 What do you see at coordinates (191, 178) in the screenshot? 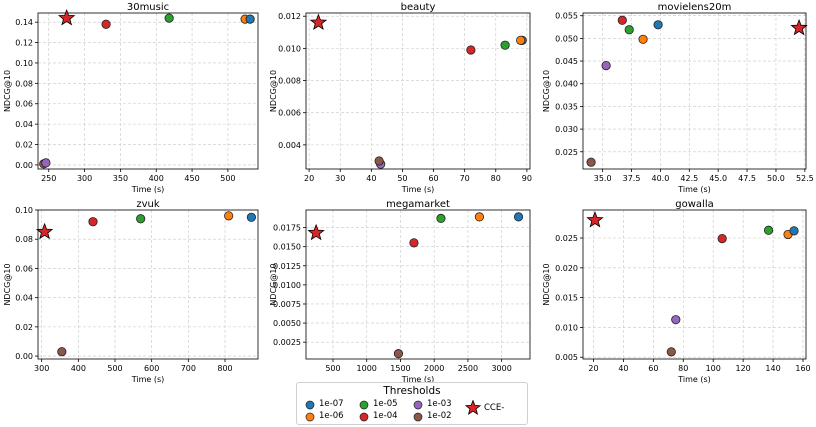
I see `x-tick-label: 450` at bounding box center [191, 178].